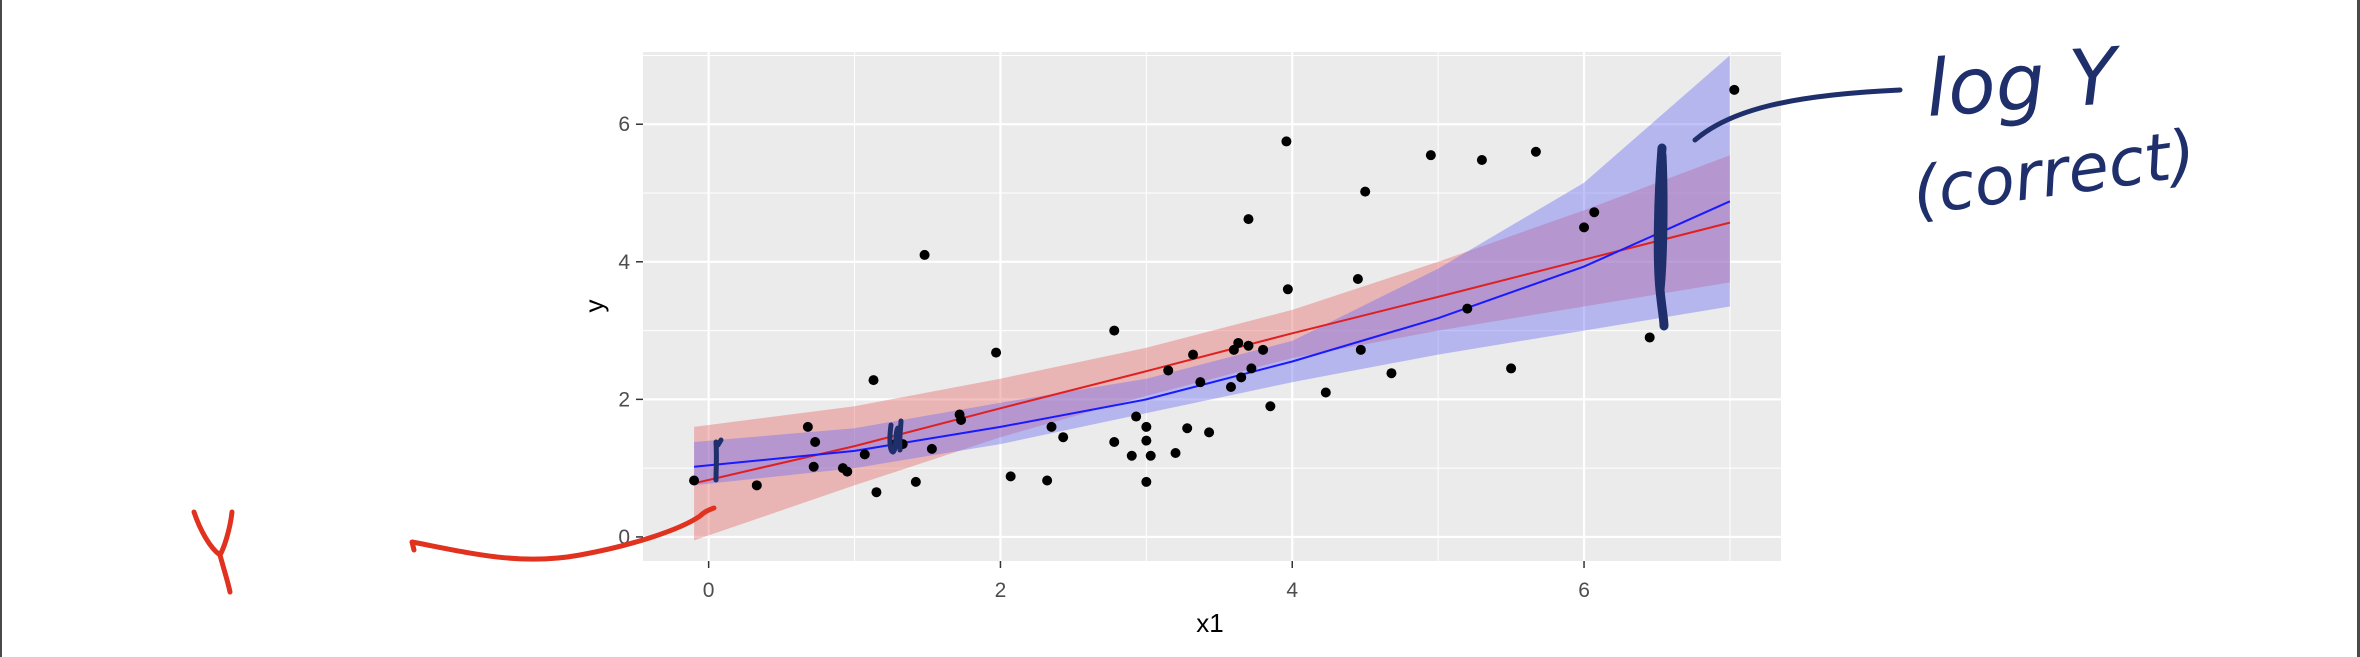 This screenshot has height=657, width=2360. Describe the element at coordinates (624, 262) in the screenshot. I see `y-tick-label: 4` at that location.